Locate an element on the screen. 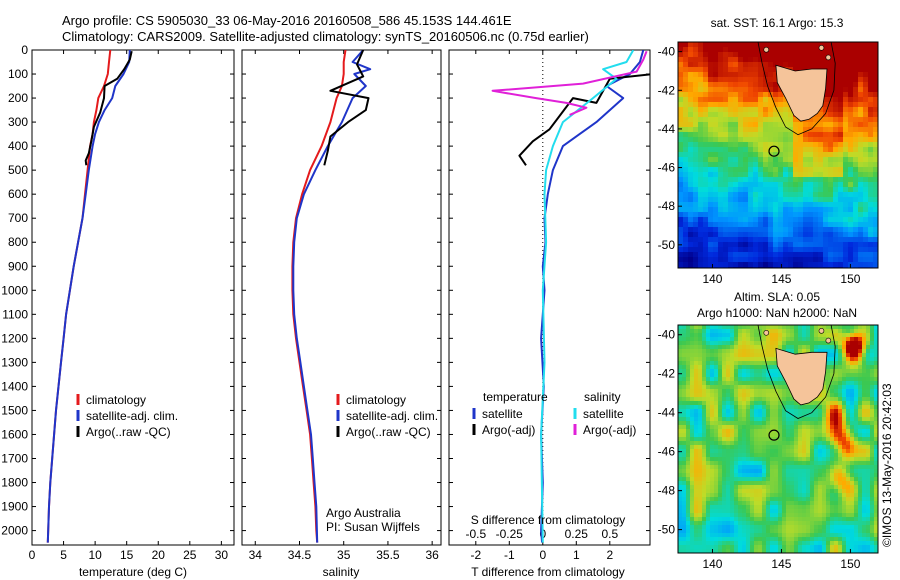  salinity-xtick-label: 35 is located at coordinates (344, 555).